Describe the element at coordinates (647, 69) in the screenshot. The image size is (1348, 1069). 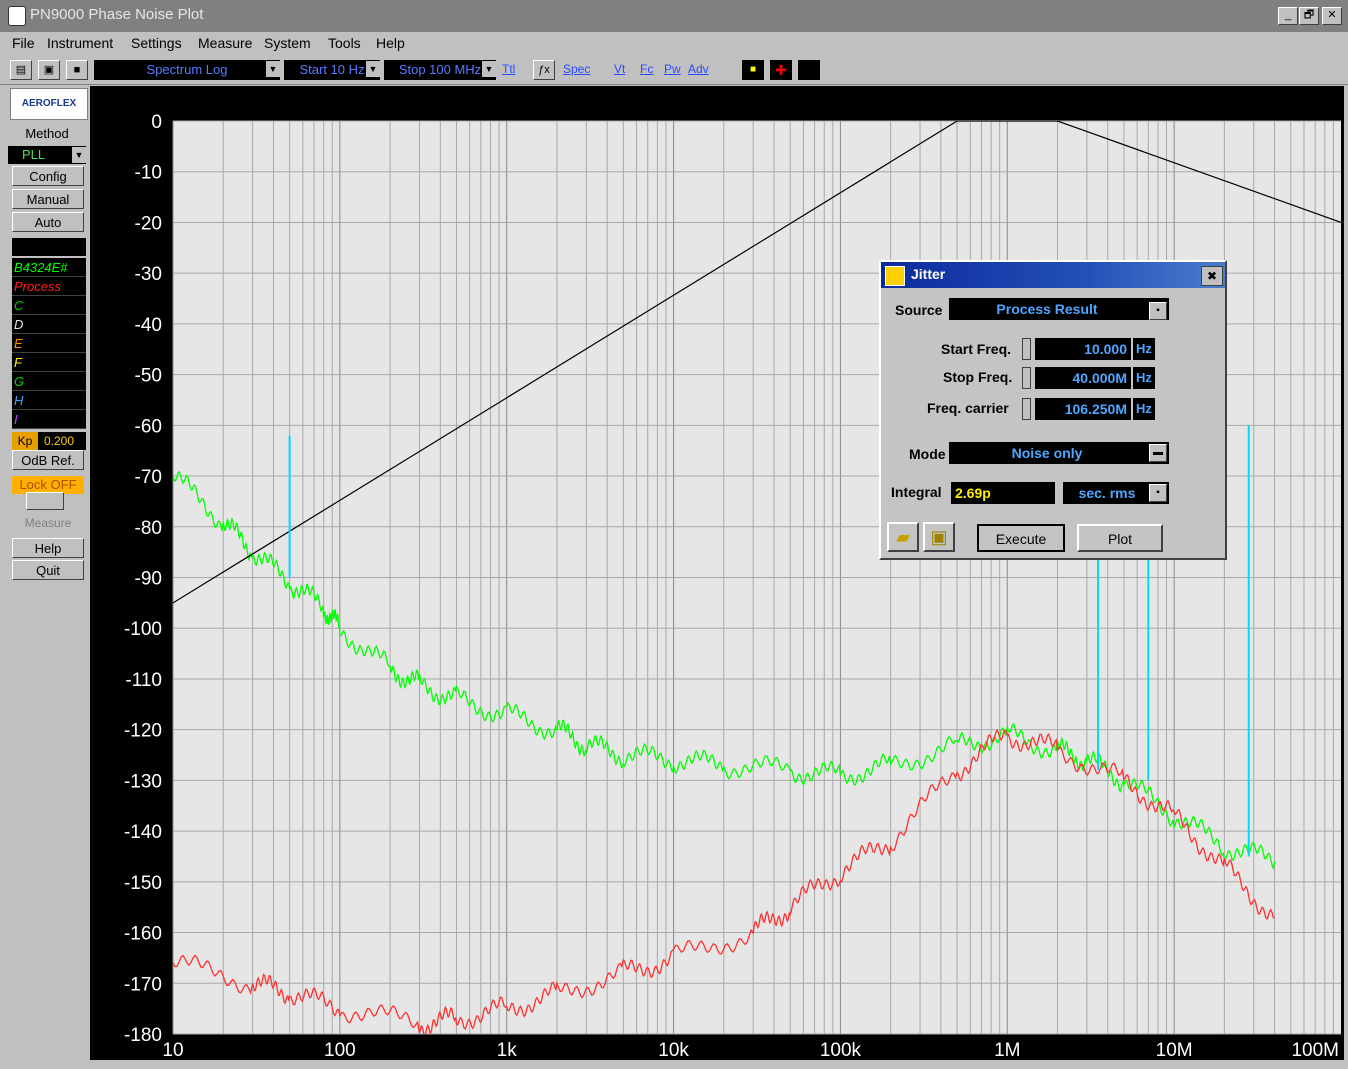
I see `fc-link: Fc` at that location.